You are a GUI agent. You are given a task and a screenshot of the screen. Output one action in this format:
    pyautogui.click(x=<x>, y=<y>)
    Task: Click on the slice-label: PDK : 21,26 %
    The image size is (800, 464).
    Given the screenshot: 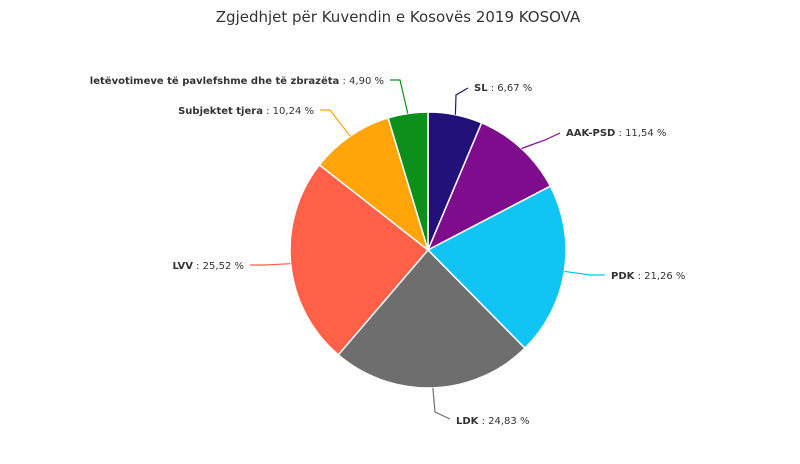 What is the action you would take?
    pyautogui.click(x=648, y=276)
    